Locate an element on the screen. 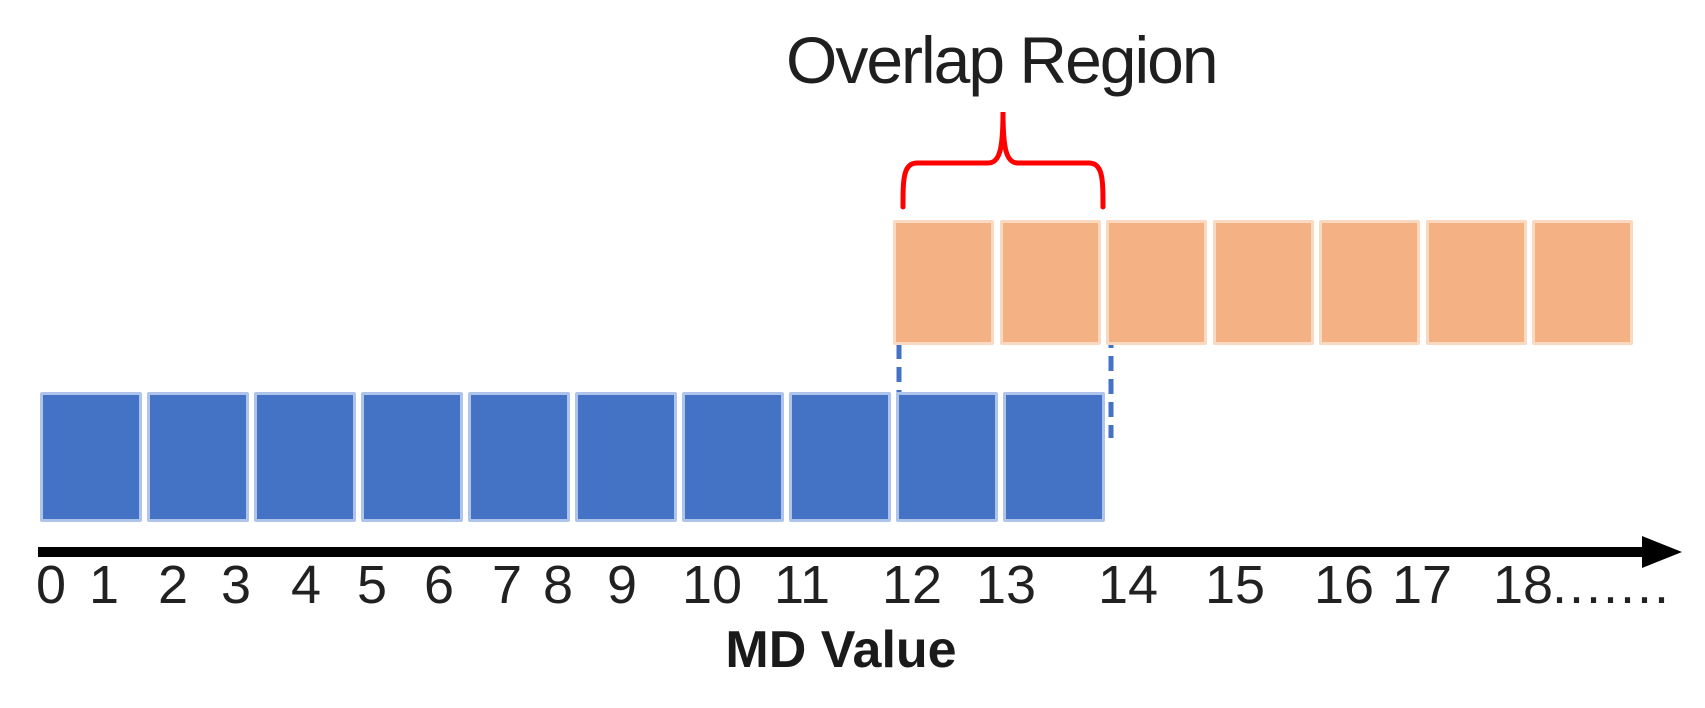 The width and height of the screenshot is (1705, 708). figure-title: Overlap Region is located at coordinates (1002, 60).